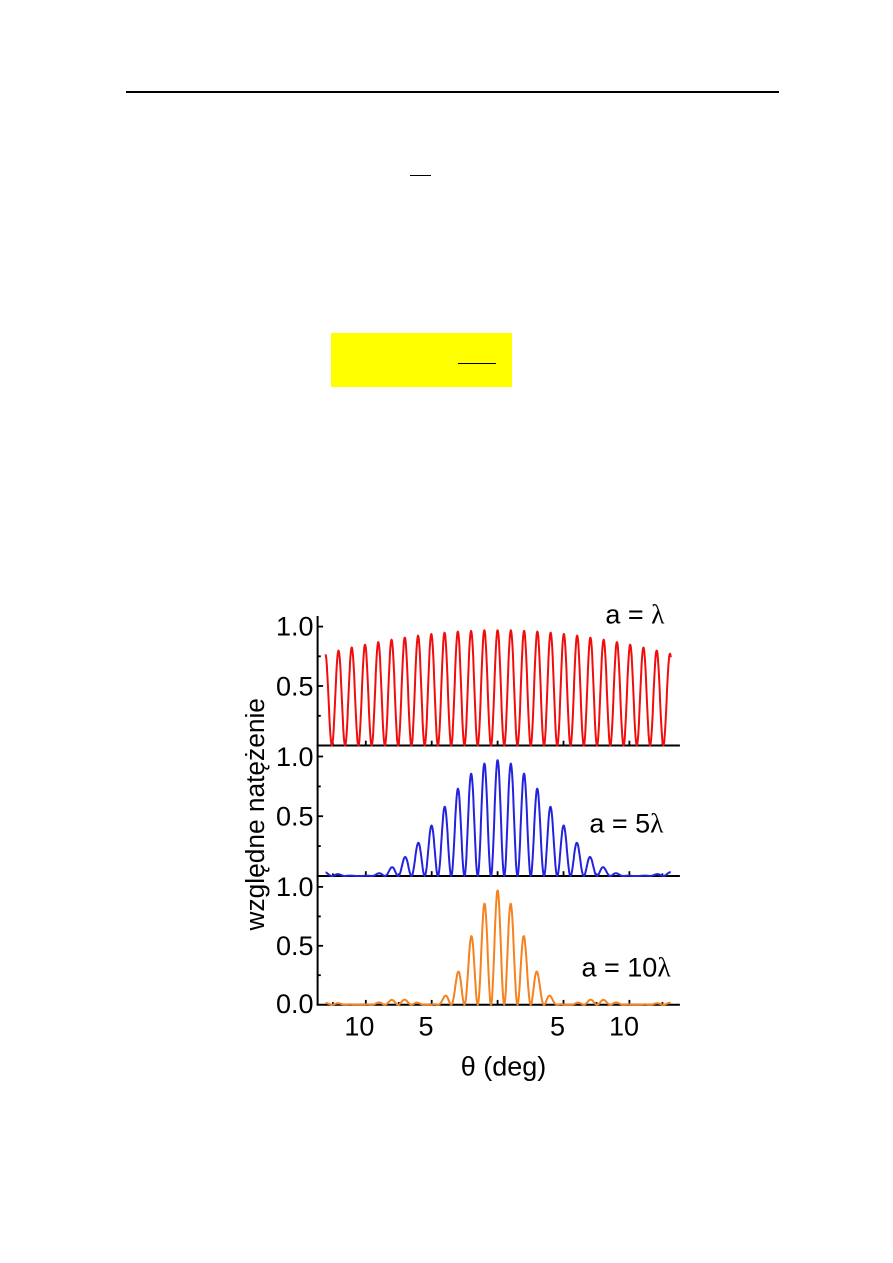 The height and width of the screenshot is (1263, 893). Describe the element at coordinates (504, 1066) in the screenshot. I see `svg-text: θ (deg)` at that location.